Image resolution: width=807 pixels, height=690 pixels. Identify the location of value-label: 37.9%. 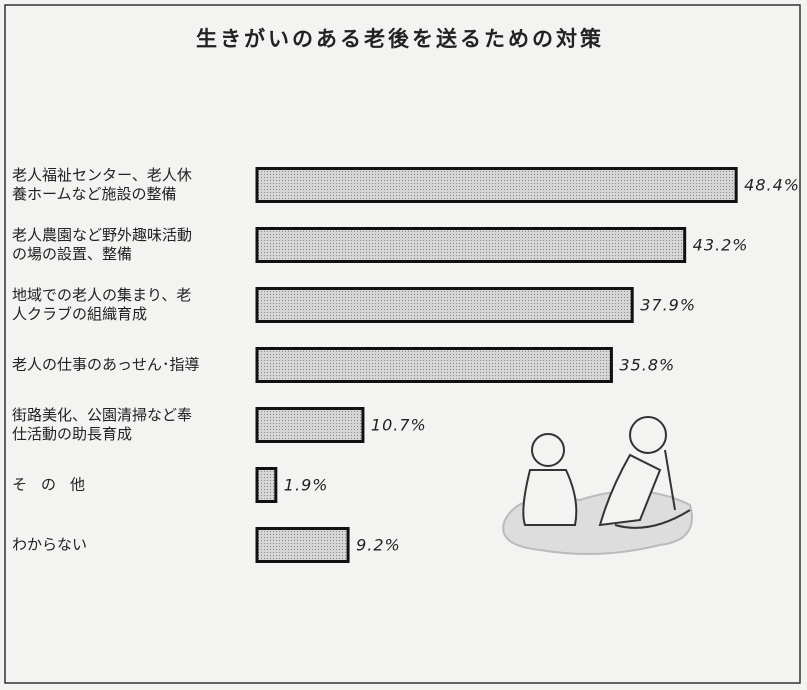
(668, 305).